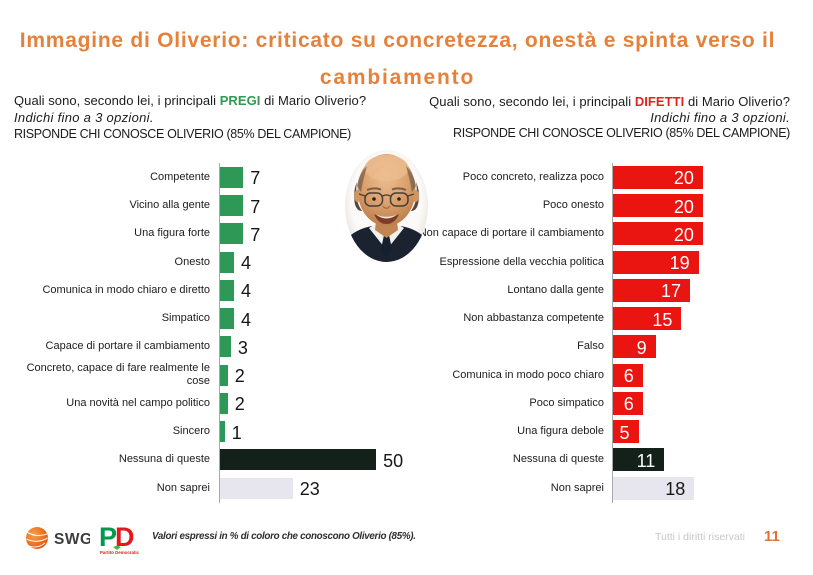 The height and width of the screenshot is (575, 813). What do you see at coordinates (108, 537) in the screenshot?
I see `svg-text: P` at bounding box center [108, 537].